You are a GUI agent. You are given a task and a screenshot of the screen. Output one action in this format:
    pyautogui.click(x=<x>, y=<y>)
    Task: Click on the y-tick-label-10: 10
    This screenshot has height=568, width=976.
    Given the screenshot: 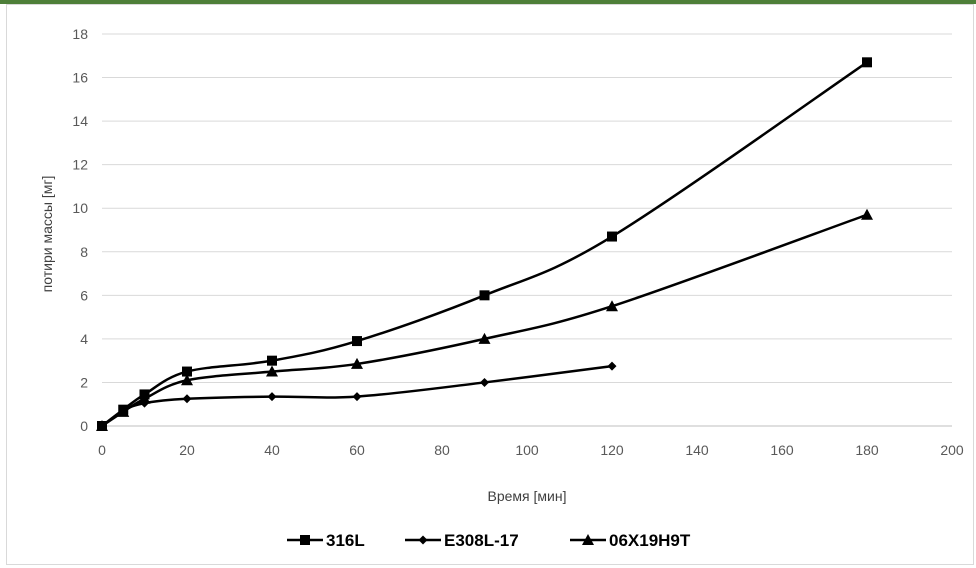 What is the action you would take?
    pyautogui.click(x=80, y=208)
    